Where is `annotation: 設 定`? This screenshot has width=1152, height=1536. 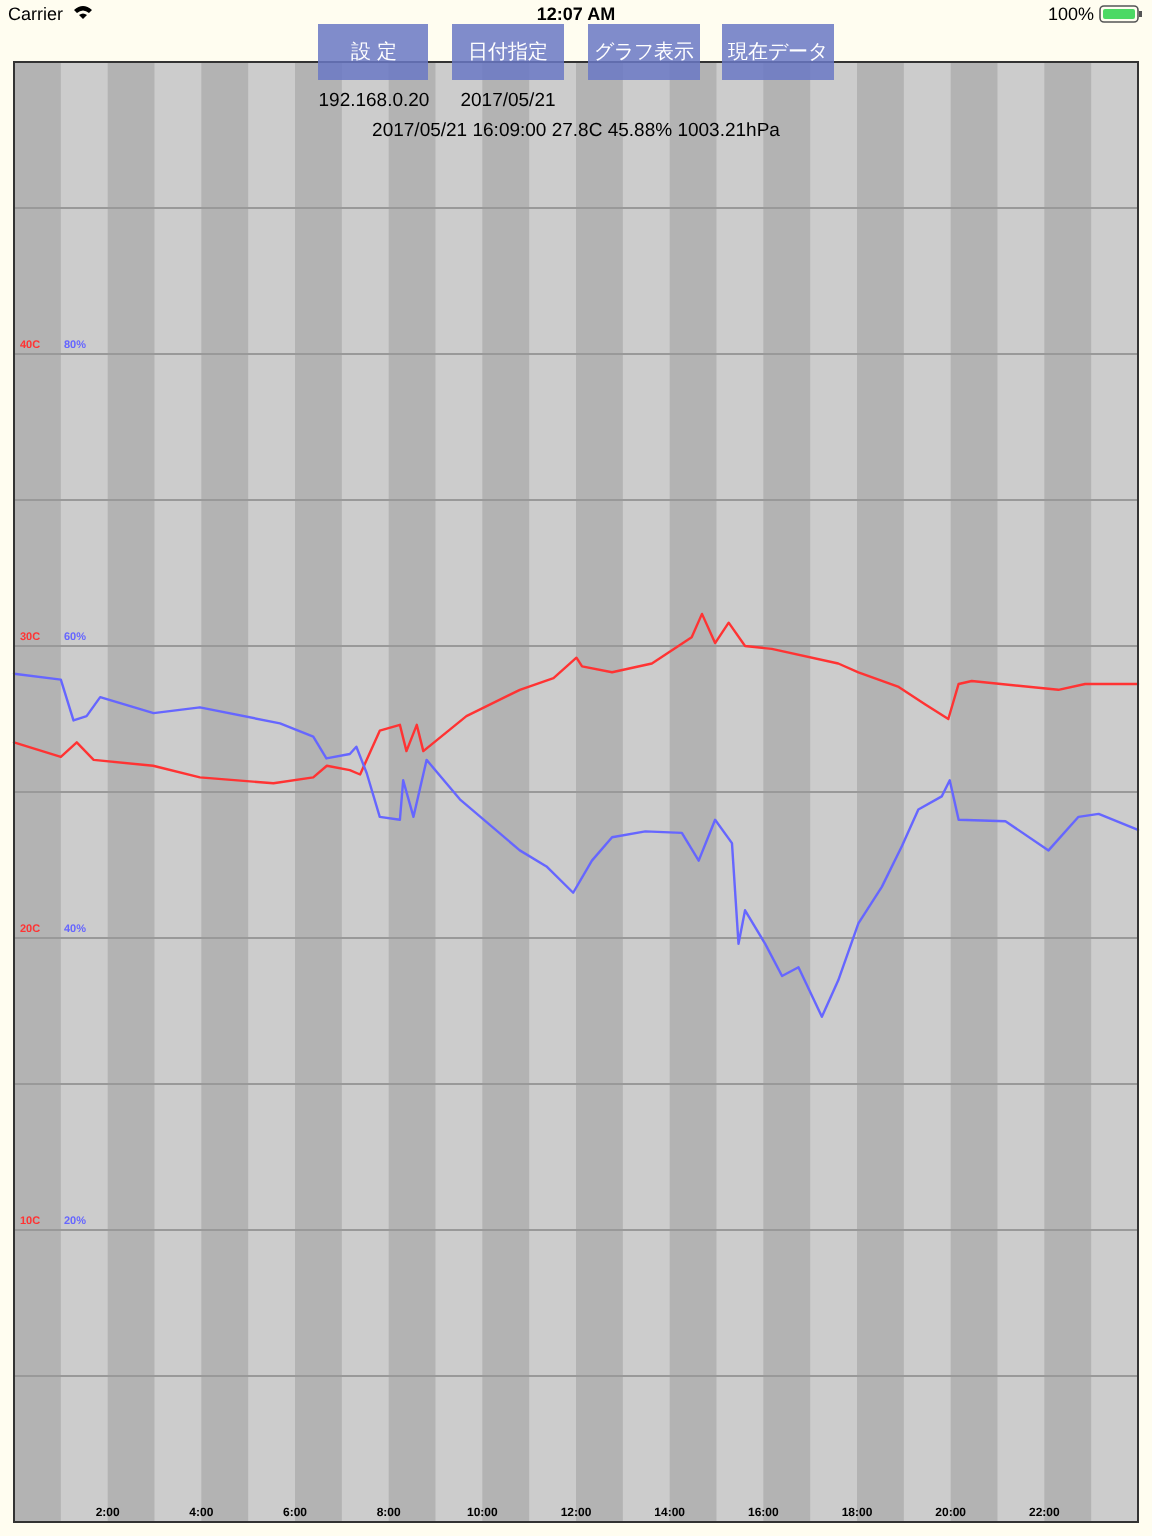
annotation: 設 定 is located at coordinates (374, 52).